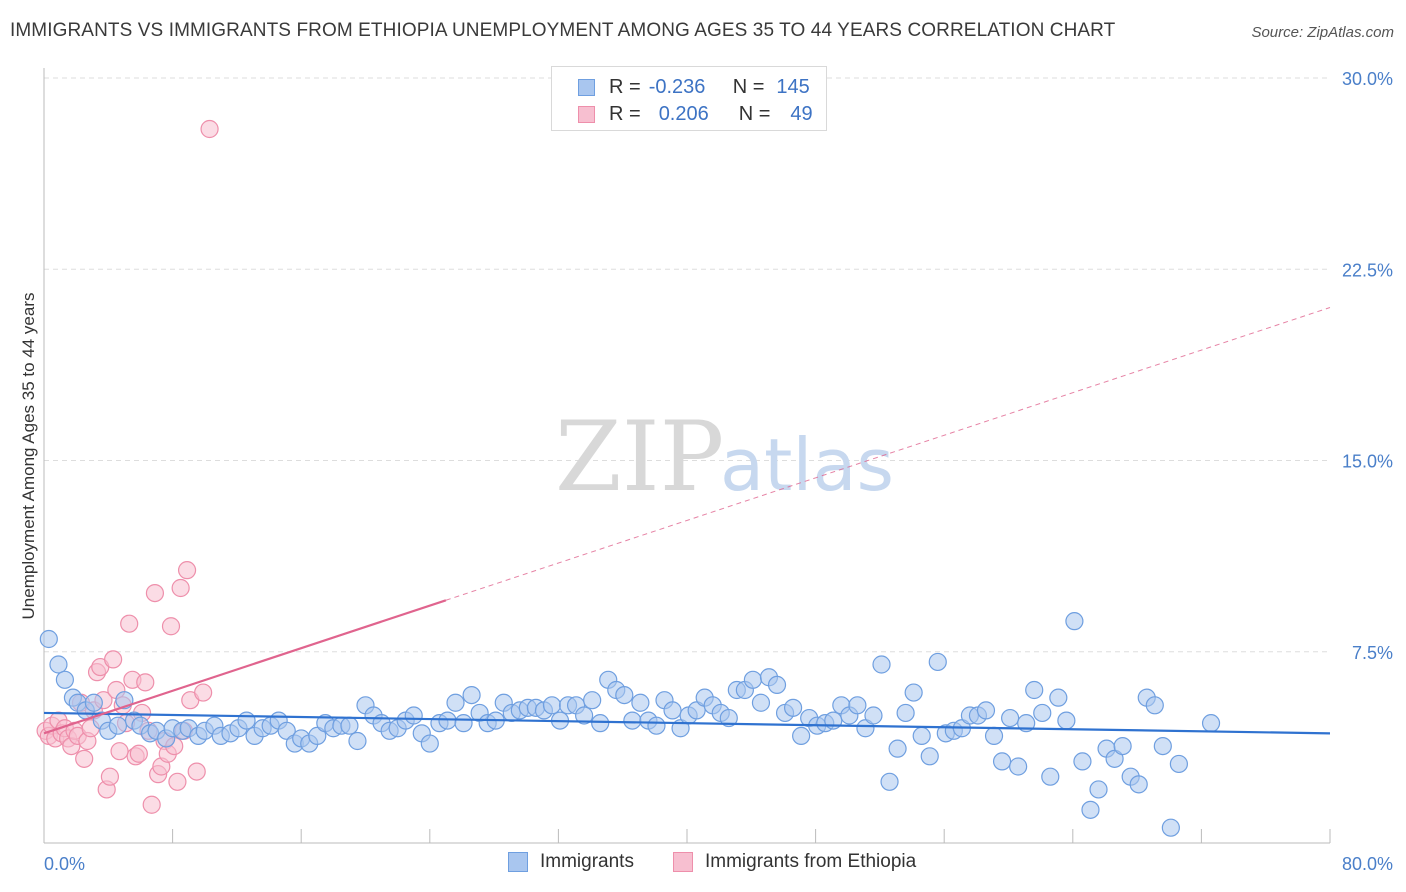 This screenshot has height=892, width=1406. What do you see at coordinates (245, 667) in the screenshot?
I see `ethiopia-trend-line-solid` at bounding box center [245, 667].